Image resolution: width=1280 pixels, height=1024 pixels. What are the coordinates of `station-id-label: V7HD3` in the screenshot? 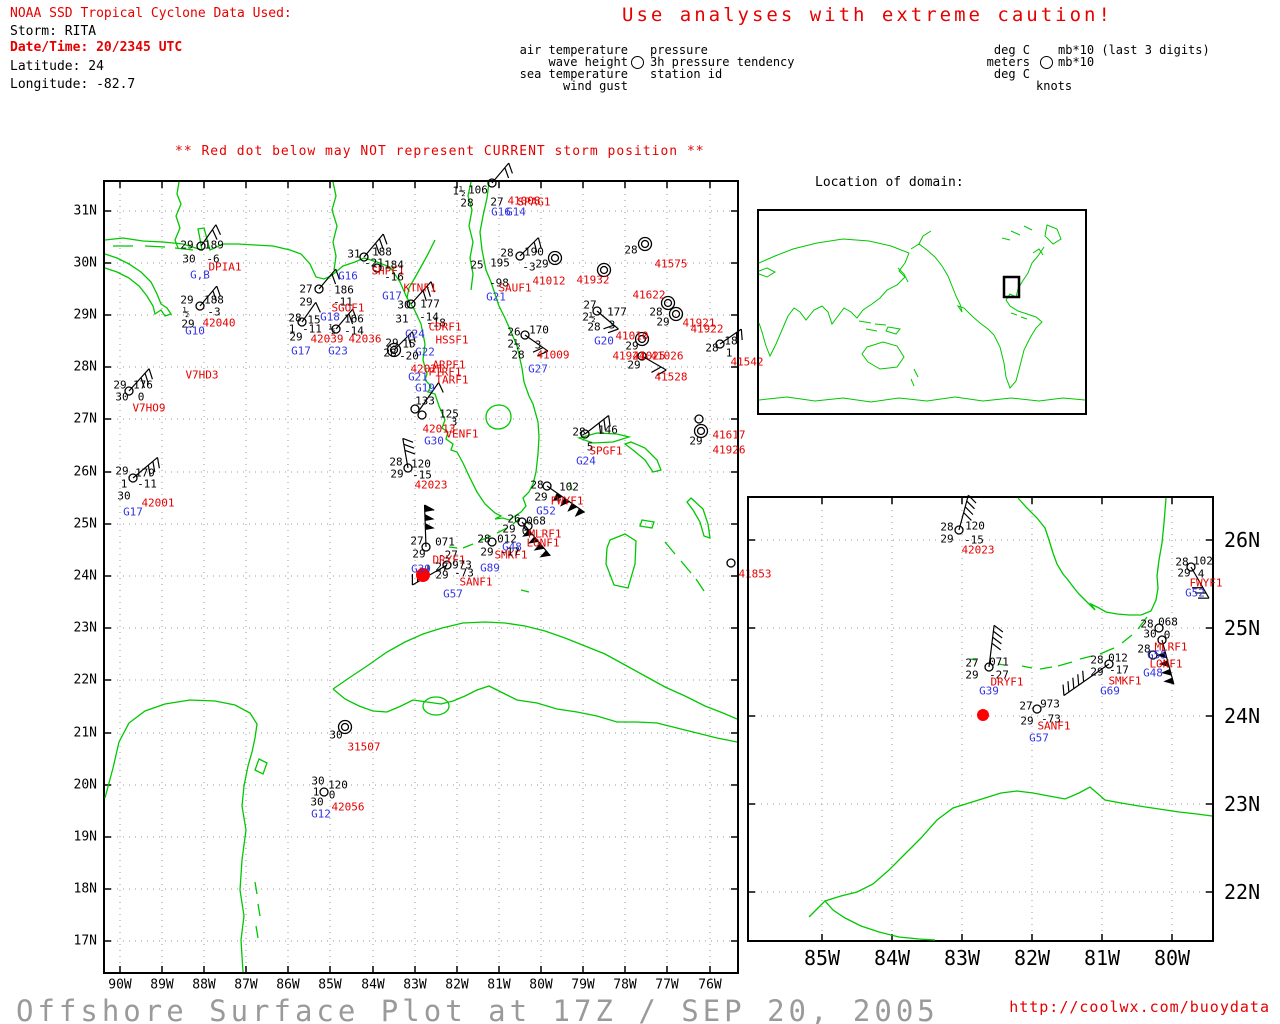 It's located at (202, 375).